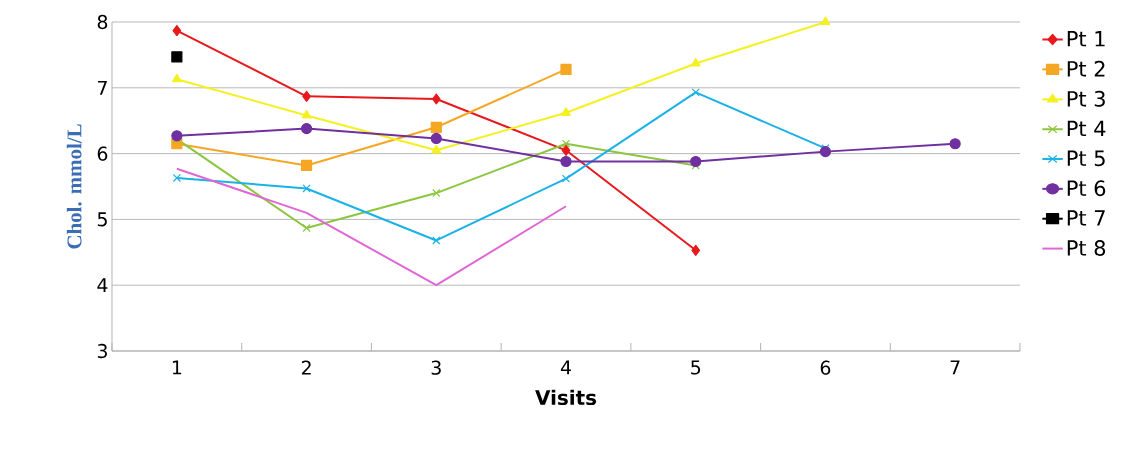  What do you see at coordinates (1086, 128) in the screenshot?
I see `legend-label: Pt 4` at bounding box center [1086, 128].